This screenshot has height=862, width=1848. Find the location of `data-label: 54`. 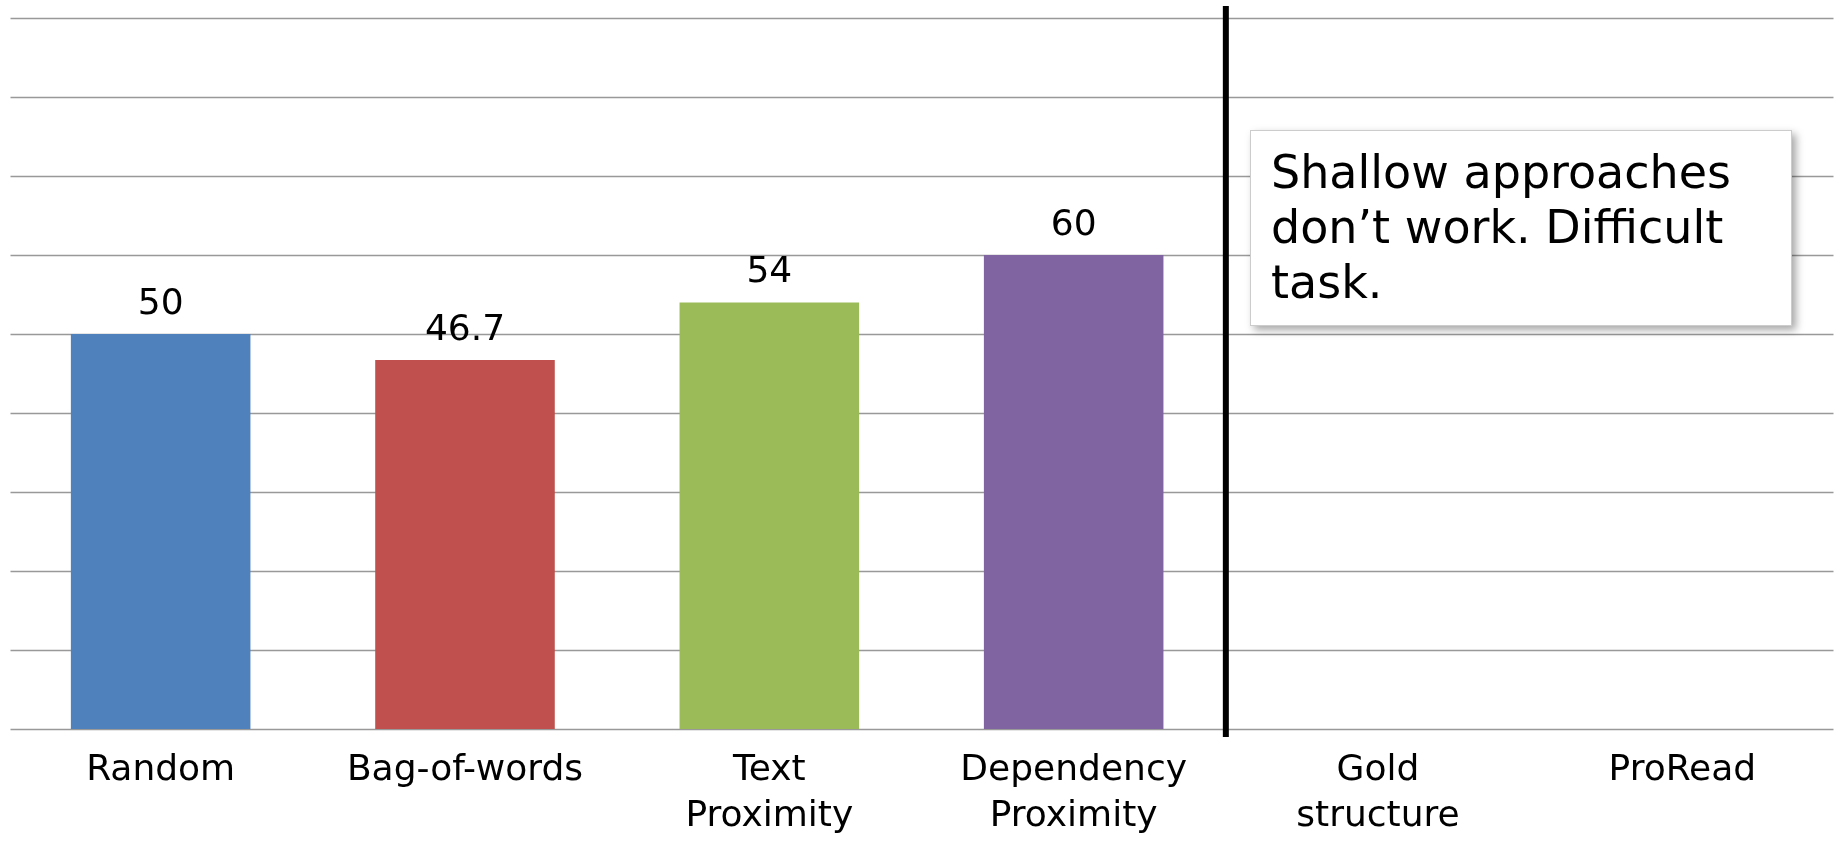

data-label: 54 is located at coordinates (769, 270).